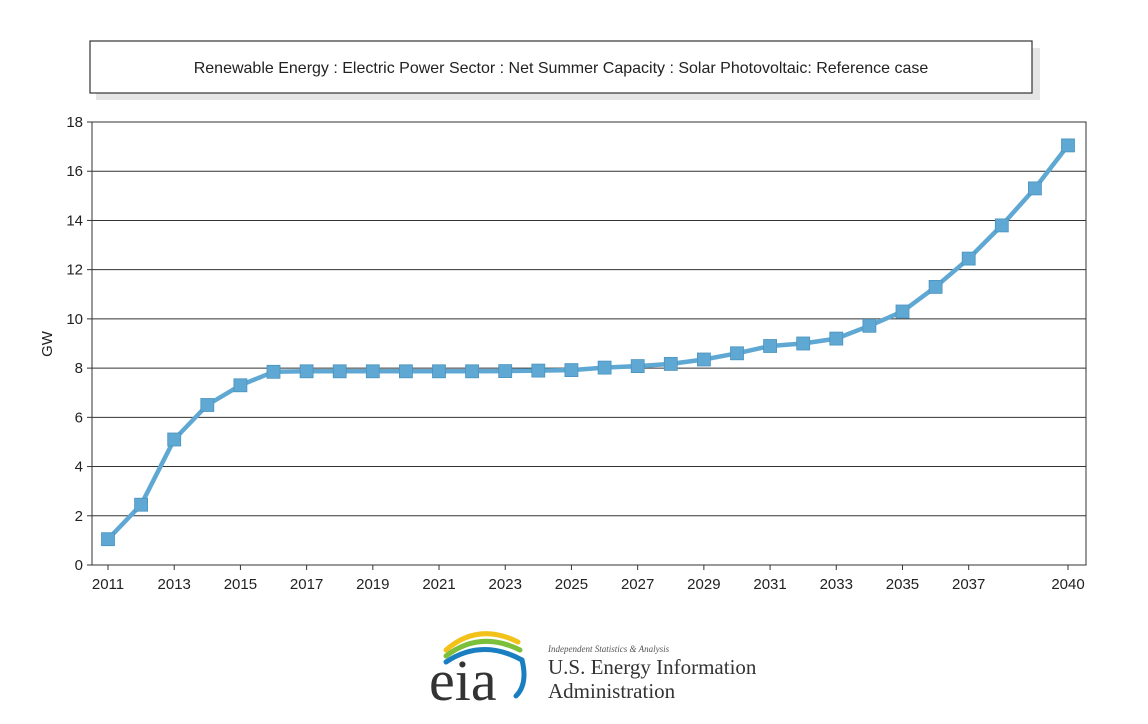  What do you see at coordinates (74, 319) in the screenshot?
I see `y-tick-label: 10` at bounding box center [74, 319].